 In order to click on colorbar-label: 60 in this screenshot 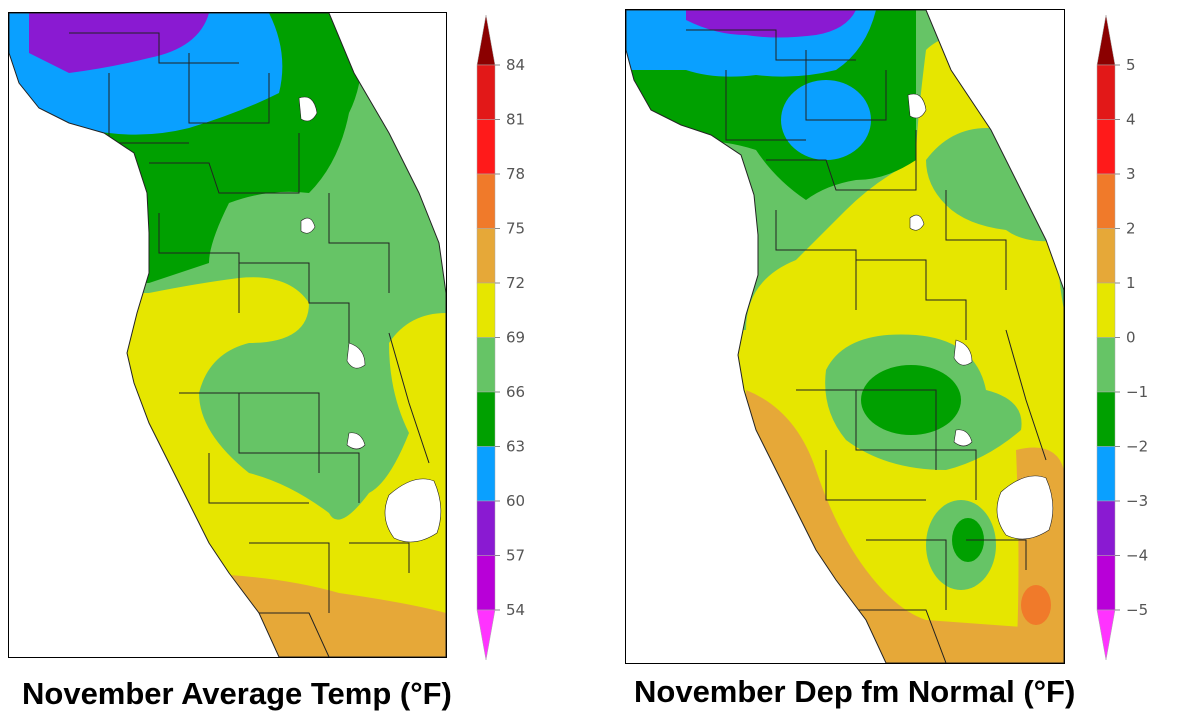, I will do `click(515, 501)`.